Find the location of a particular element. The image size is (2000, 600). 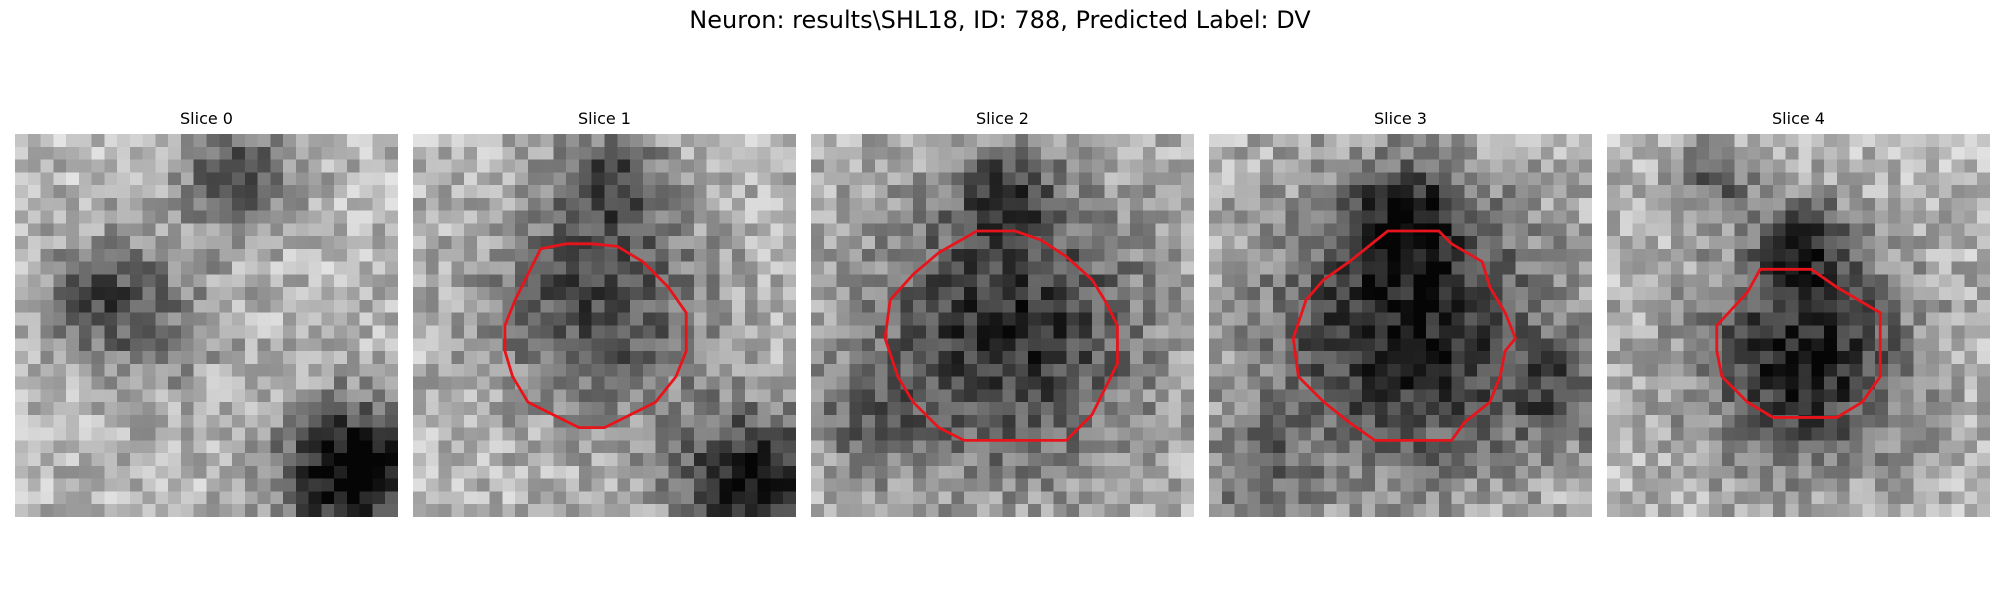

slice-panel-3: Slice 3 is located at coordinates (1400, 312).